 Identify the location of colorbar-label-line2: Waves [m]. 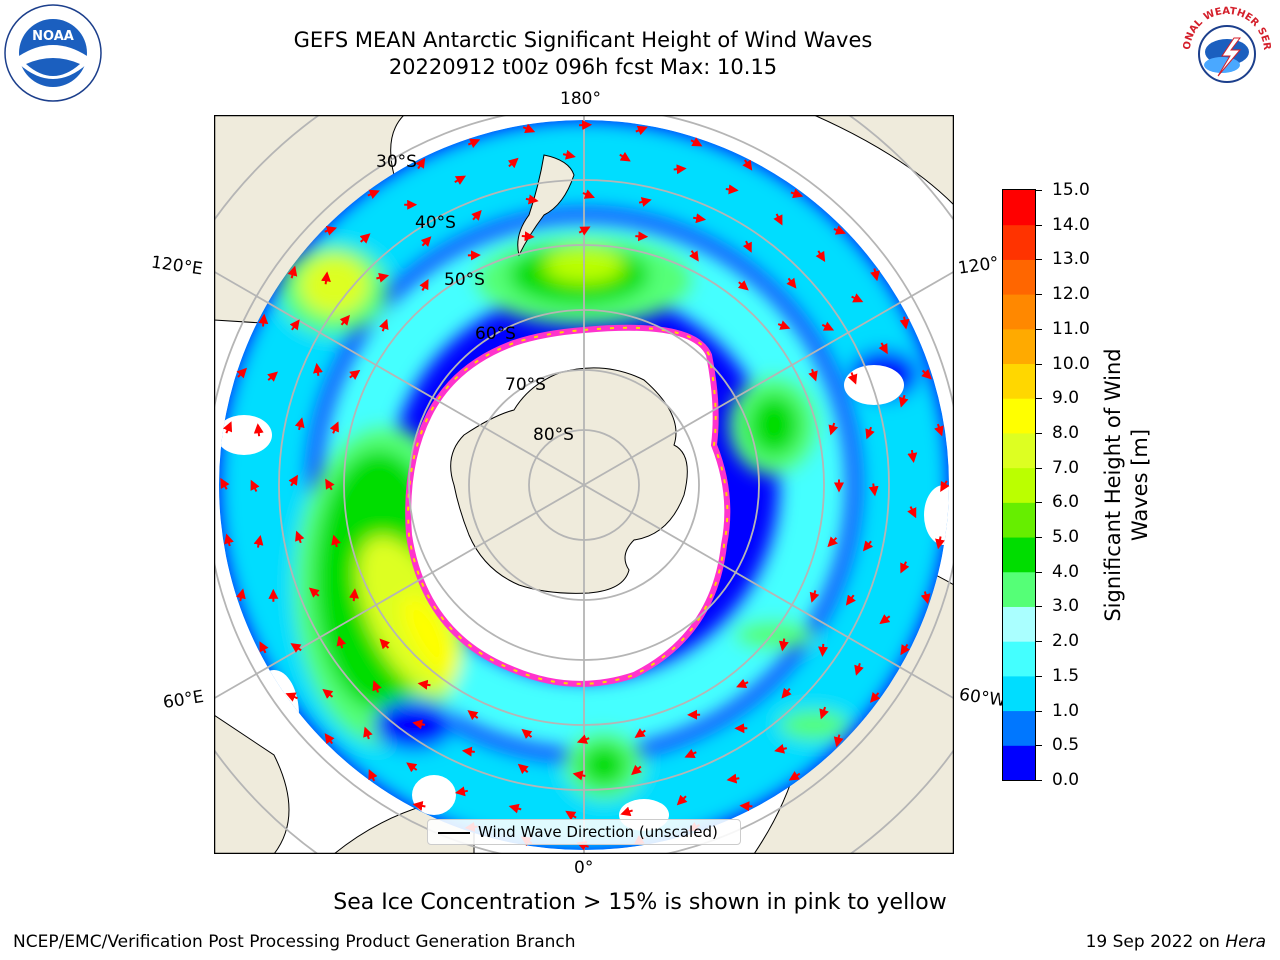
(1140, 485).